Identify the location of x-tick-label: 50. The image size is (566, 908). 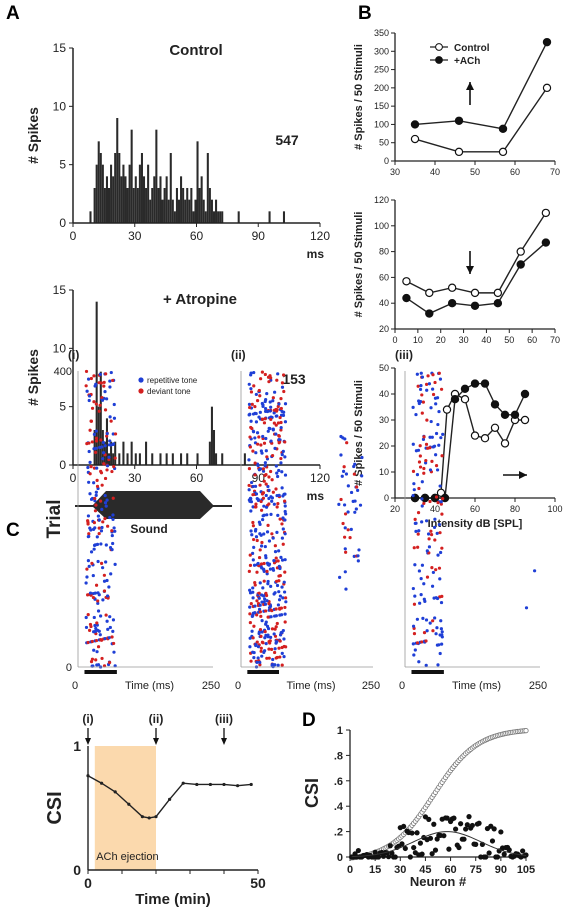
(509, 340).